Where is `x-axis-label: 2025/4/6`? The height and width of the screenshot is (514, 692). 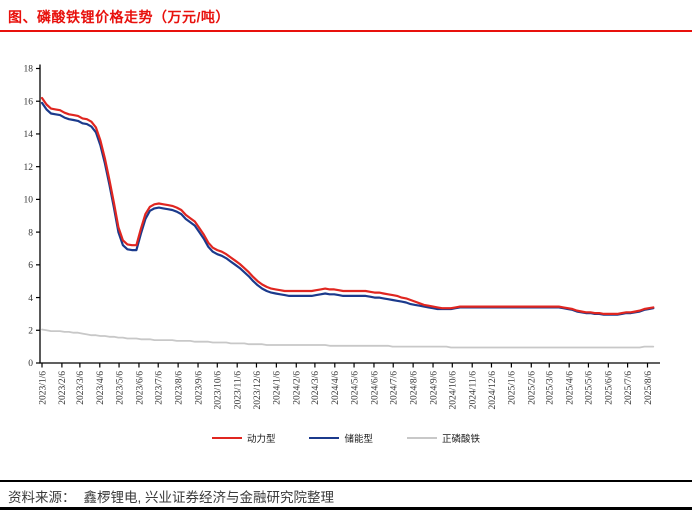
x-axis-label: 2025/4/6 is located at coordinates (570, 388).